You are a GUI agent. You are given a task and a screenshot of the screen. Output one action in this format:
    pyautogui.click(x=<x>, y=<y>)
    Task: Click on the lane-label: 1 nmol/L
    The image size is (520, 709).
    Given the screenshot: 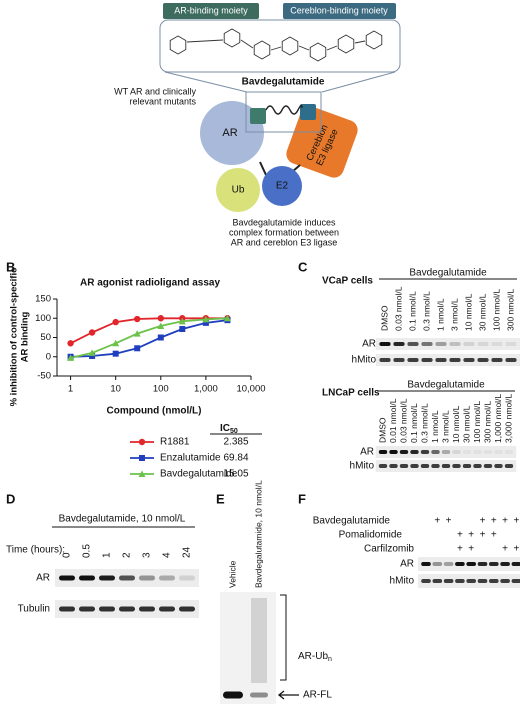 What is the action you would take?
    pyautogui.click(x=440, y=314)
    